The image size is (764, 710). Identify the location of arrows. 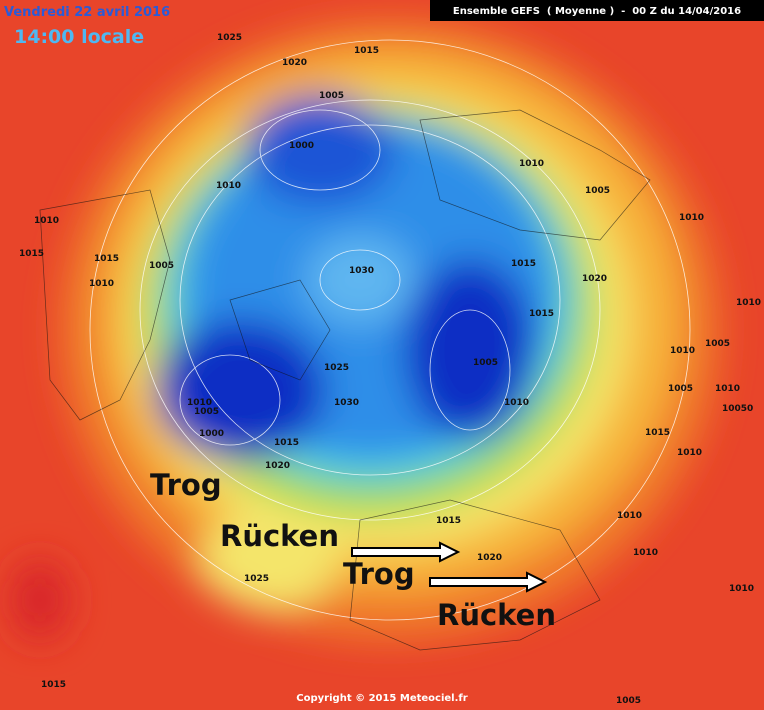
(449, 567).